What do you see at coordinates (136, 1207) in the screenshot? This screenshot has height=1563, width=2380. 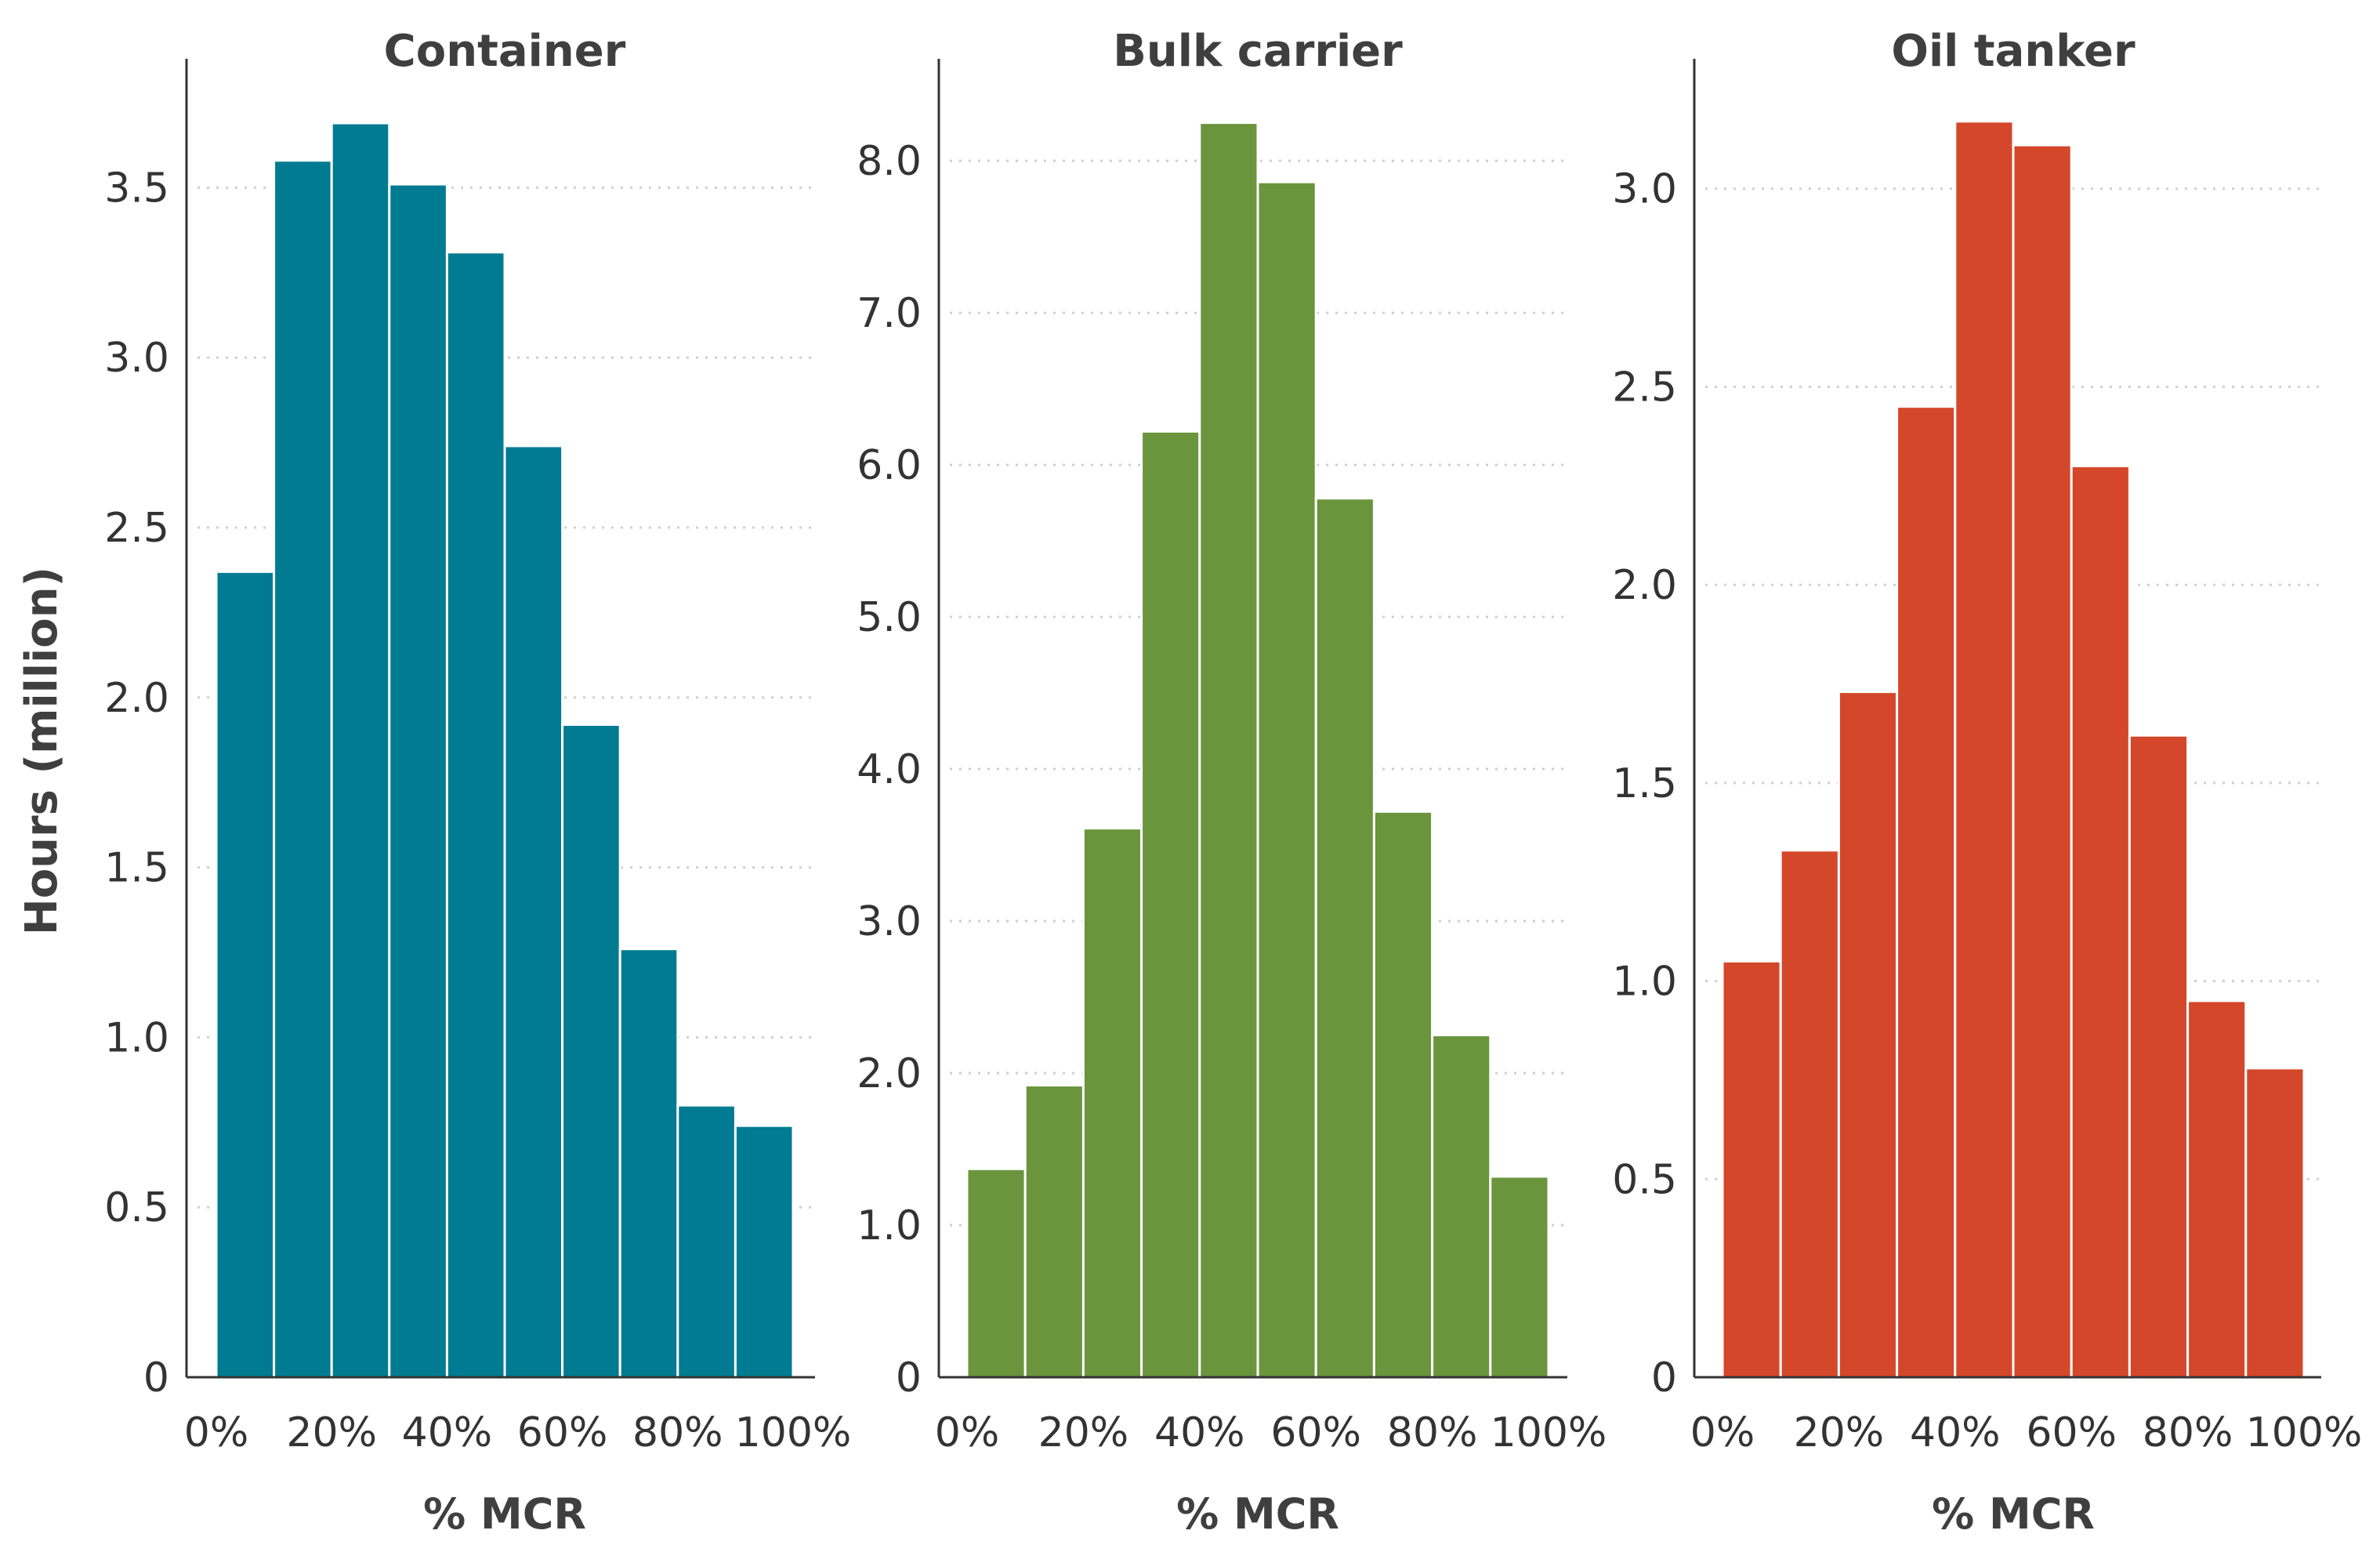 I see `y-tick-label-0-1: 0.5` at bounding box center [136, 1207].